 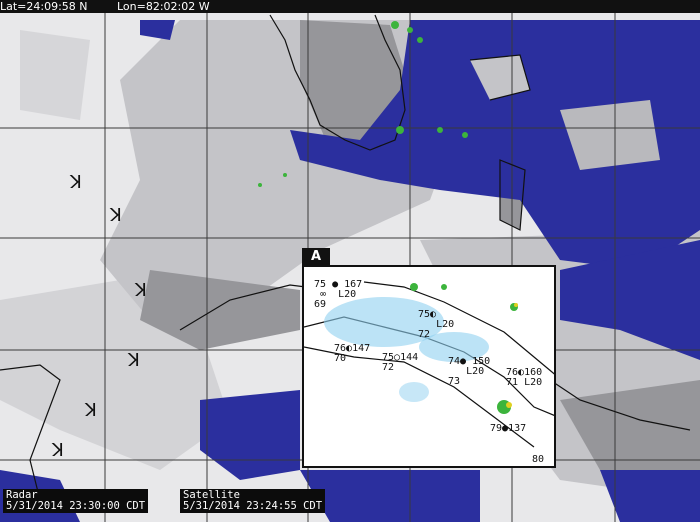 What do you see at coordinates (400, 362) in the screenshot?
I see `station-model: 75○144 72` at bounding box center [400, 362].